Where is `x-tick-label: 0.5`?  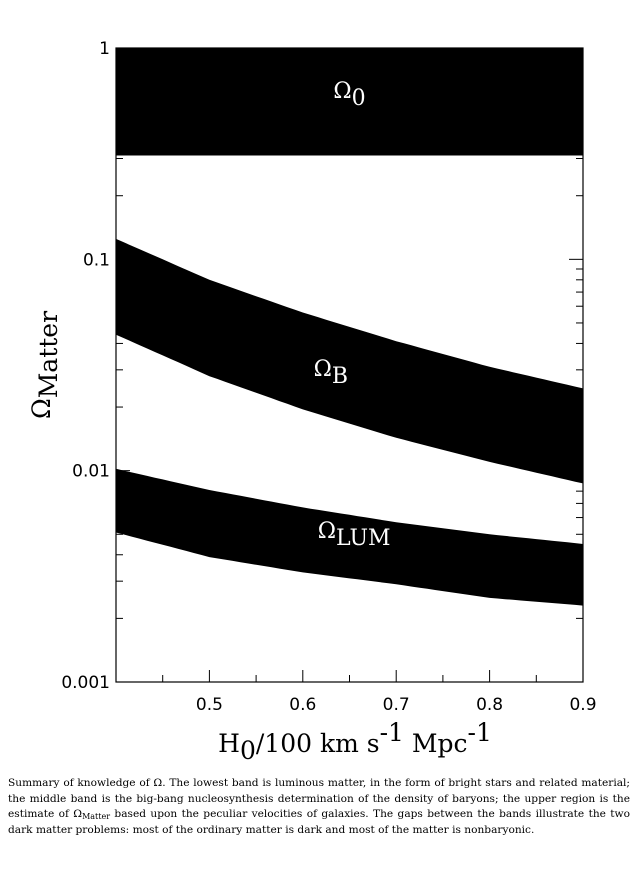 x-tick-label: 0.5 is located at coordinates (209, 705).